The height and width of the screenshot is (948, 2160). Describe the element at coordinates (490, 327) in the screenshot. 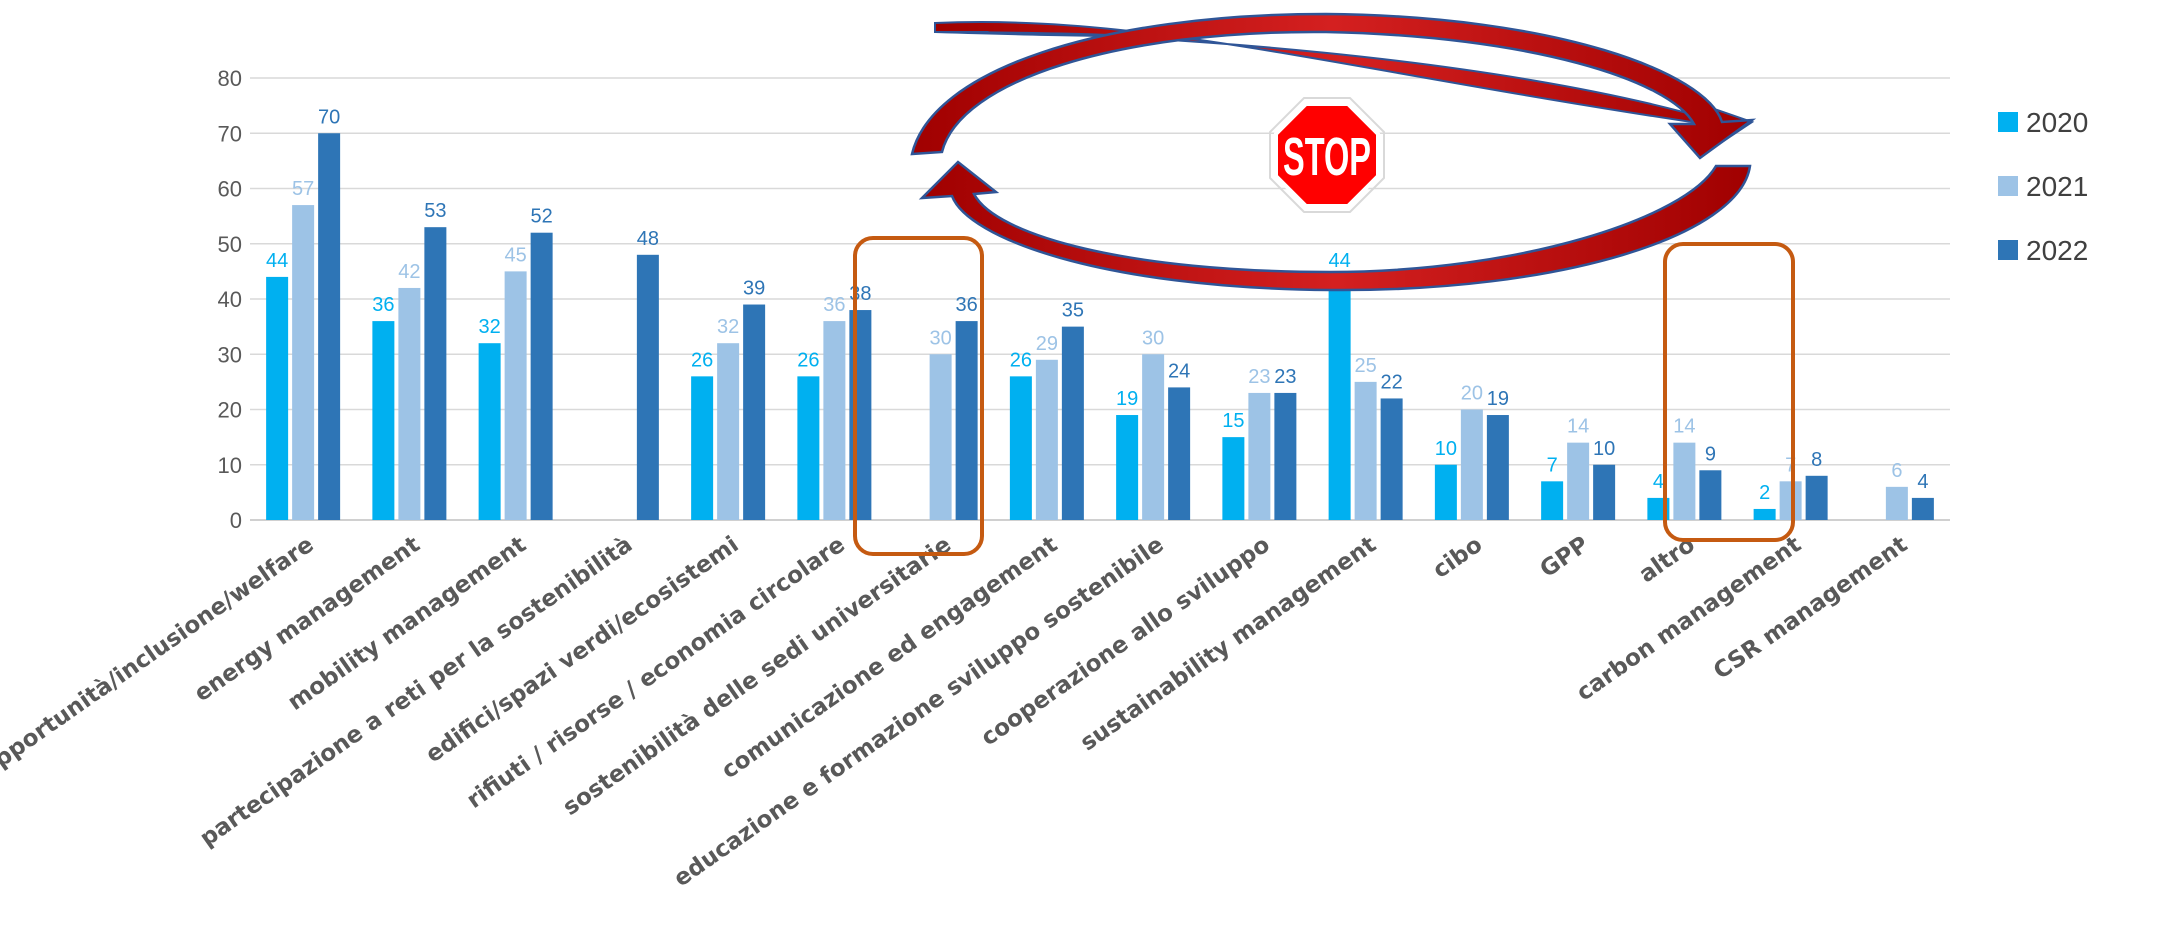

I see `data-label: 32` at that location.